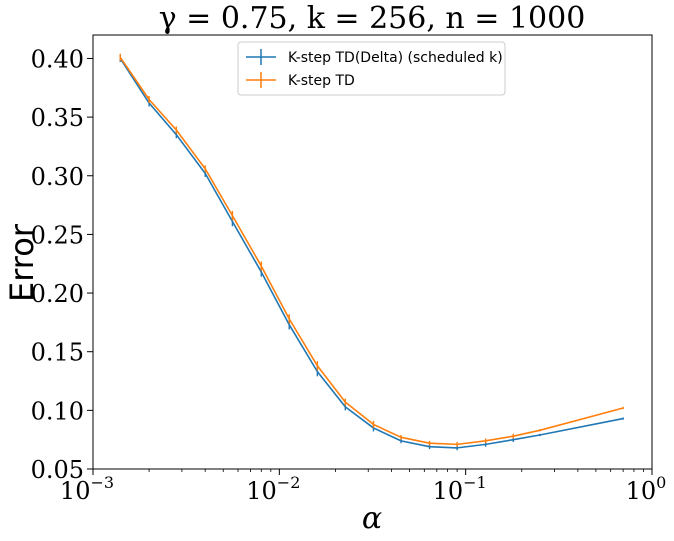  What do you see at coordinates (395, 58) in the screenshot?
I see `legend-label-series-1: K-step TD(Delta) (scheduled k)` at bounding box center [395, 58].